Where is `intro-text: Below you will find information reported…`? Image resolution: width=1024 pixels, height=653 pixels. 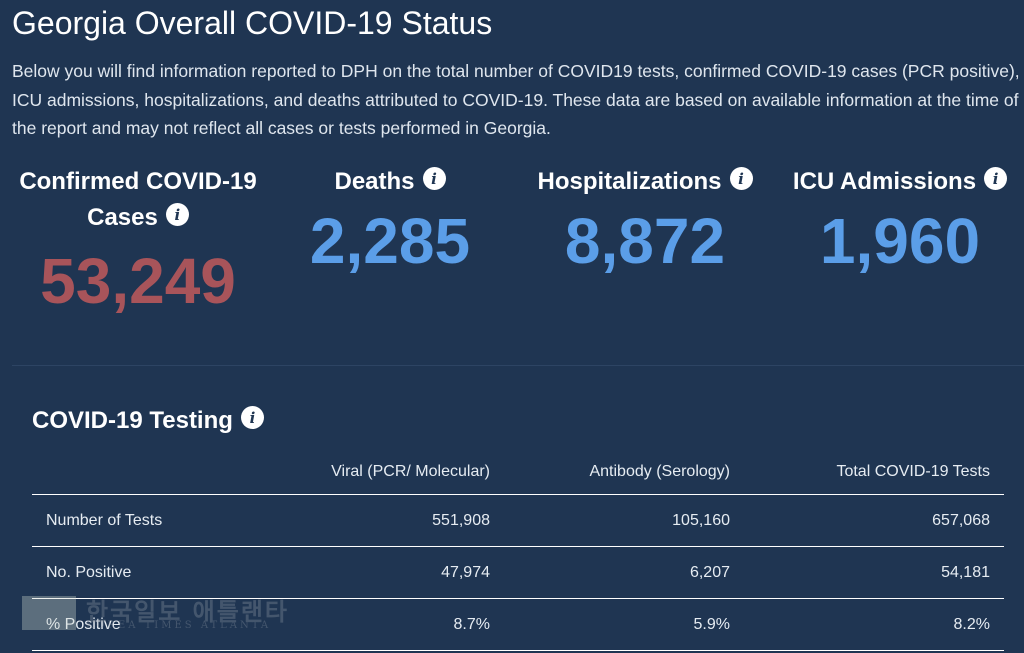 intro-text: Below you will find information reported… is located at coordinates (516, 99).